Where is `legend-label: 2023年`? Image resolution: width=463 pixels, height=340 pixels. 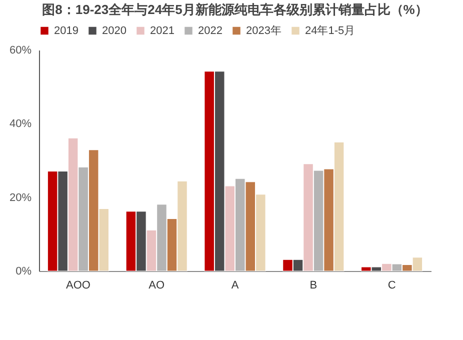
legend-label: 2023年 is located at coordinates (264, 30).